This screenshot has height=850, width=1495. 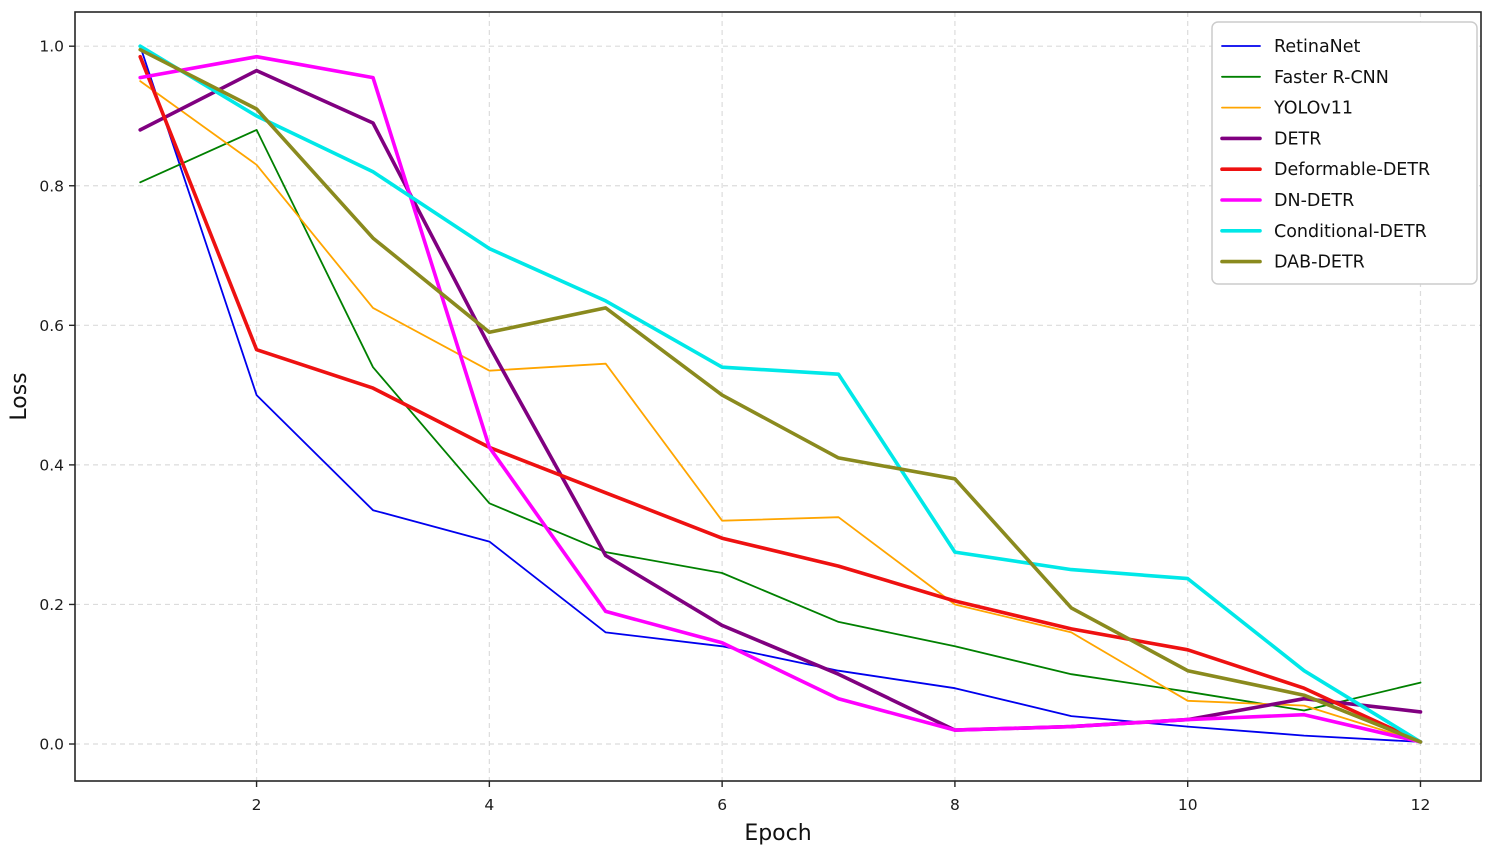 I want to click on x-tick-label: 12, so click(x=1421, y=805).